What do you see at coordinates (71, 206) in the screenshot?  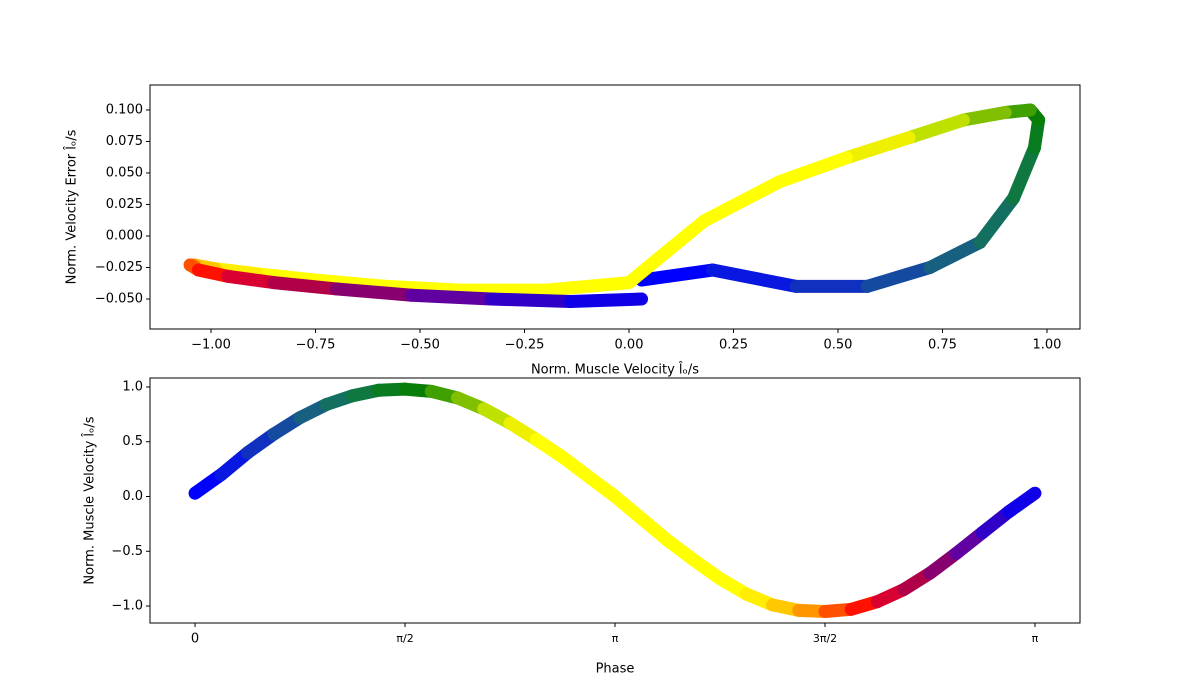 I see `y-axis-label: Norm. Velocity Error l̂ₒ/s` at bounding box center [71, 206].